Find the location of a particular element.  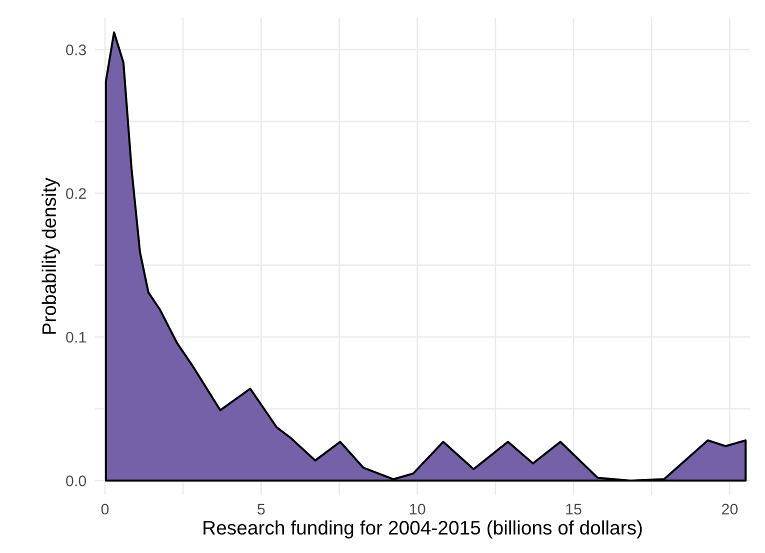

y-tick-label: 0.2 is located at coordinates (76, 193).